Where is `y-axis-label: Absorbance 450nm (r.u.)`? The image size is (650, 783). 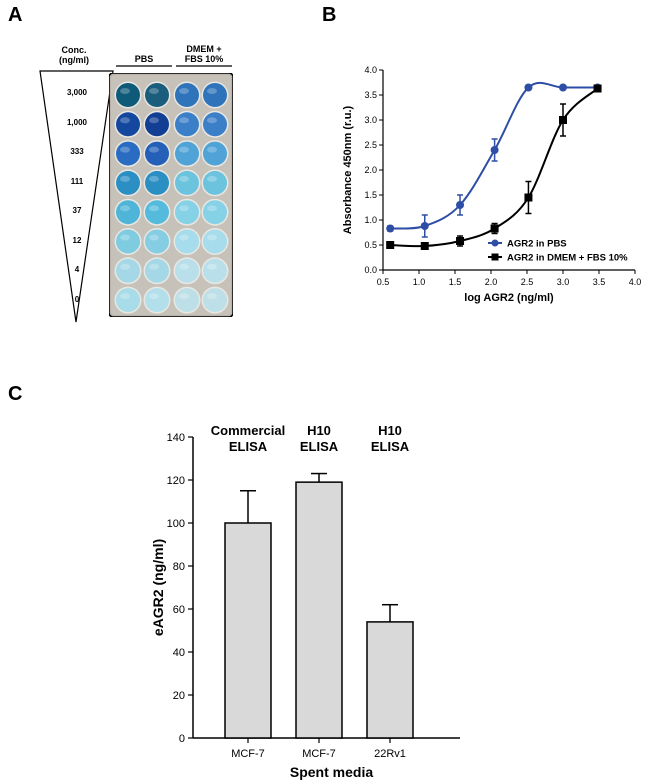
y-axis-label: Absorbance 450nm (r.u.) is located at coordinates (348, 169).